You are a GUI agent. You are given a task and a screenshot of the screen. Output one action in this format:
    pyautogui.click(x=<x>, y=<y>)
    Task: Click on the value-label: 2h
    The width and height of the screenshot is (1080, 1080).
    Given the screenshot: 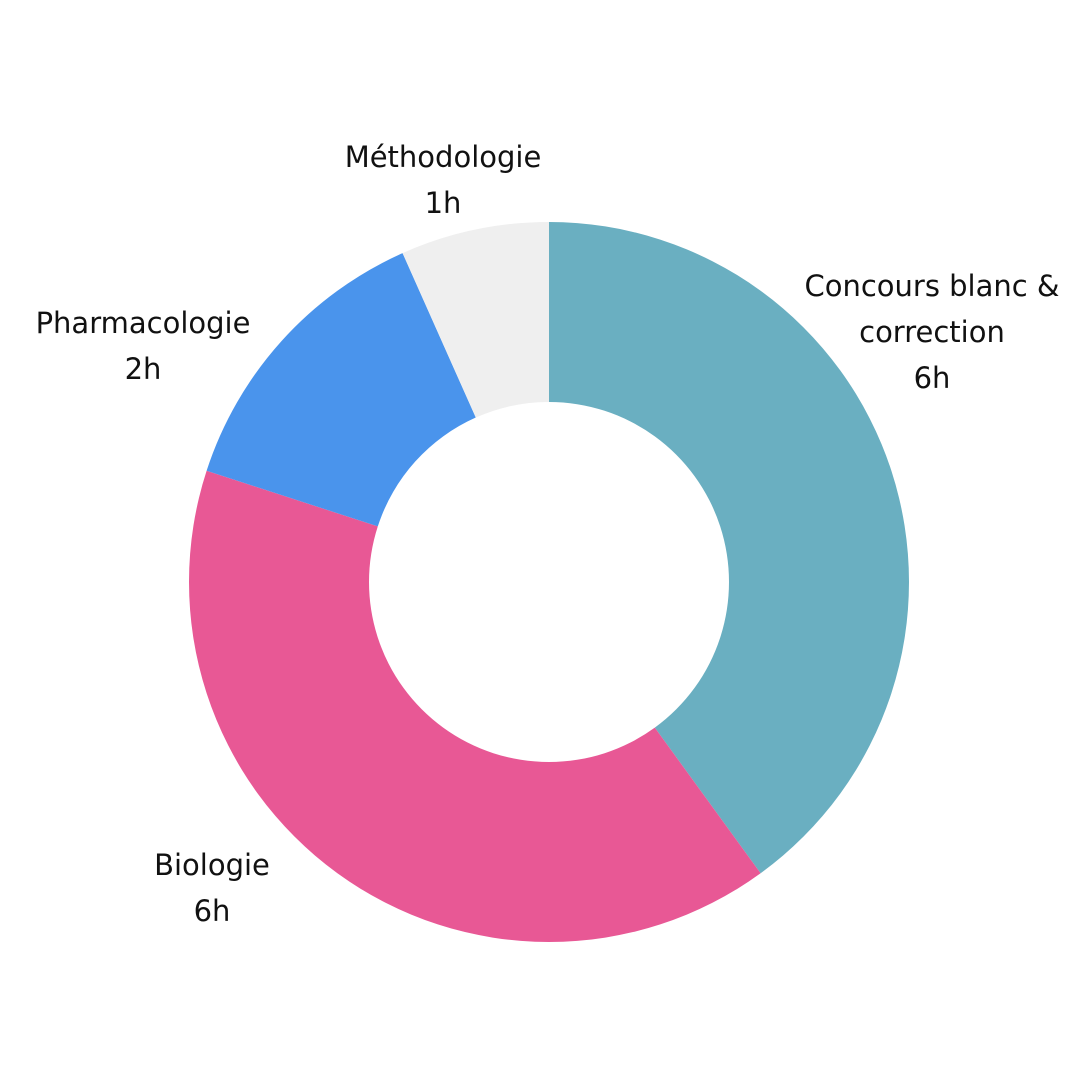 What is the action you would take?
    pyautogui.click(x=143, y=369)
    